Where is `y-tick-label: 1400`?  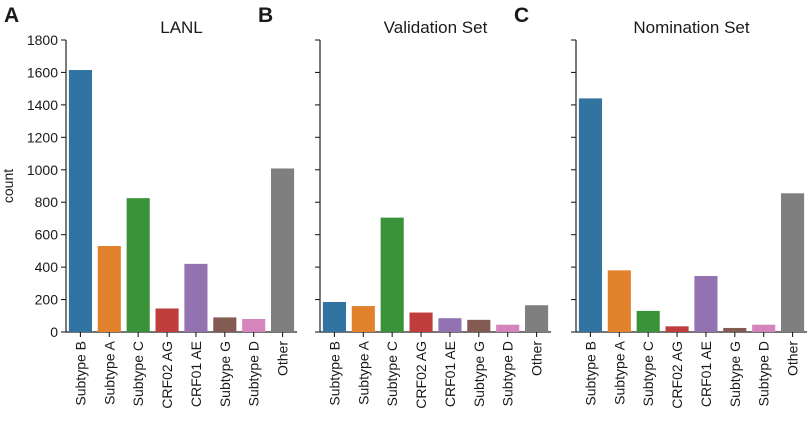 y-tick-label: 1400 is located at coordinates (42, 105).